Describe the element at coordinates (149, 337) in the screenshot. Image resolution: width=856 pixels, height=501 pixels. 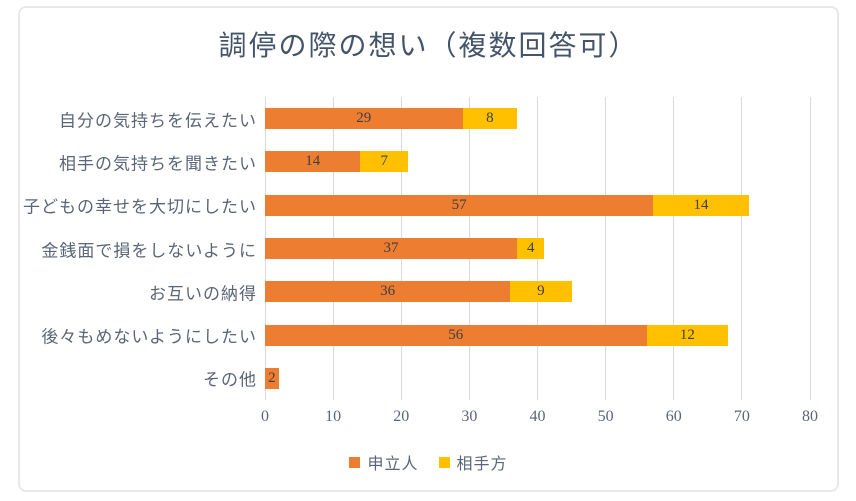
I see `category-label: 後々もめないようにしたい` at that location.